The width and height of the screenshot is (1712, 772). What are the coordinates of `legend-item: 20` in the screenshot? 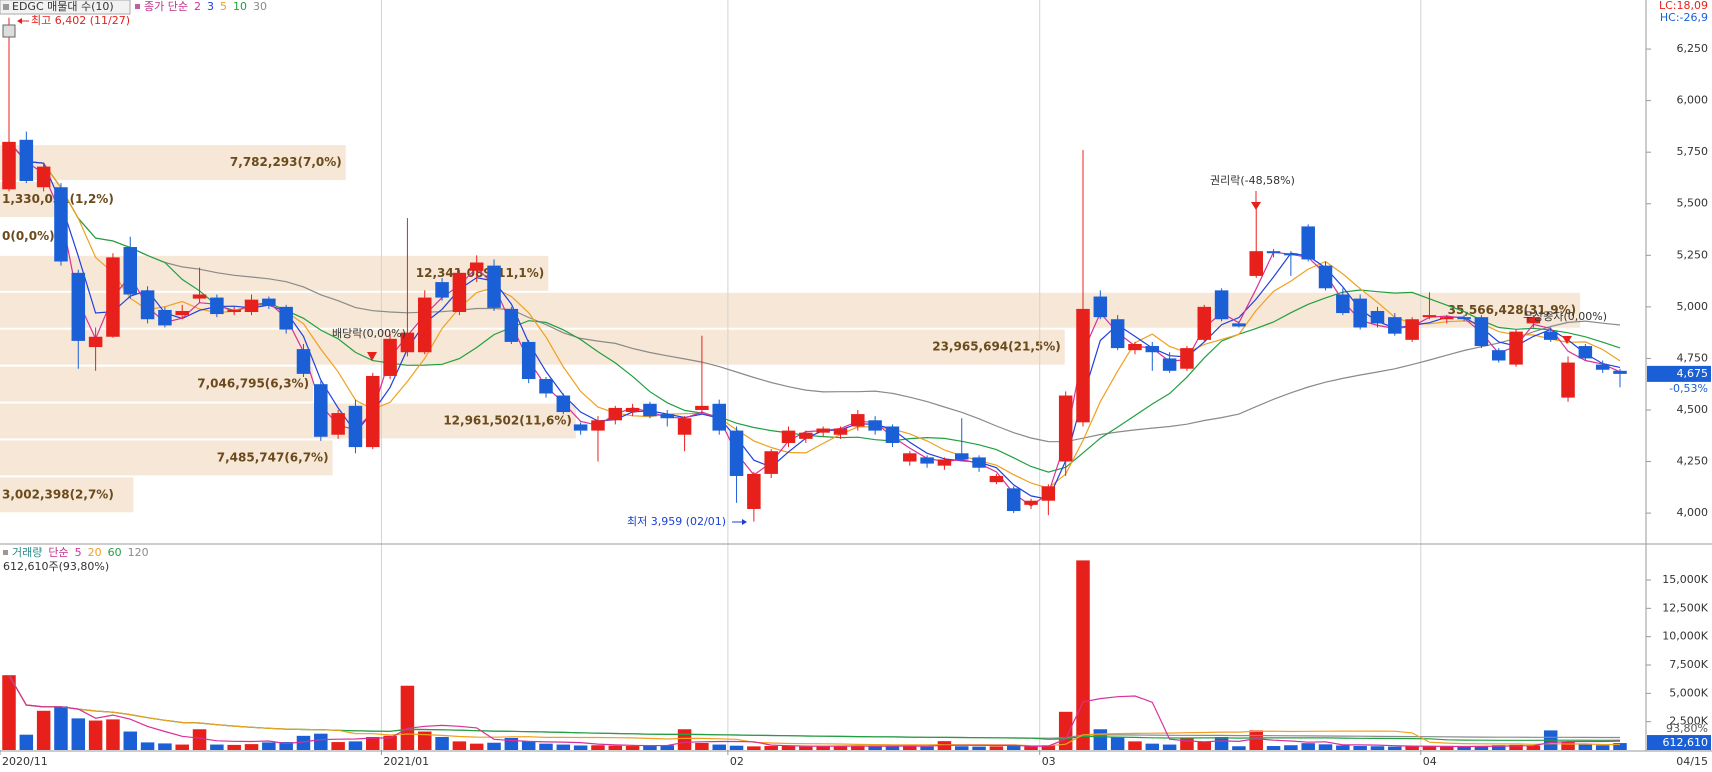 It's located at (95, 552).